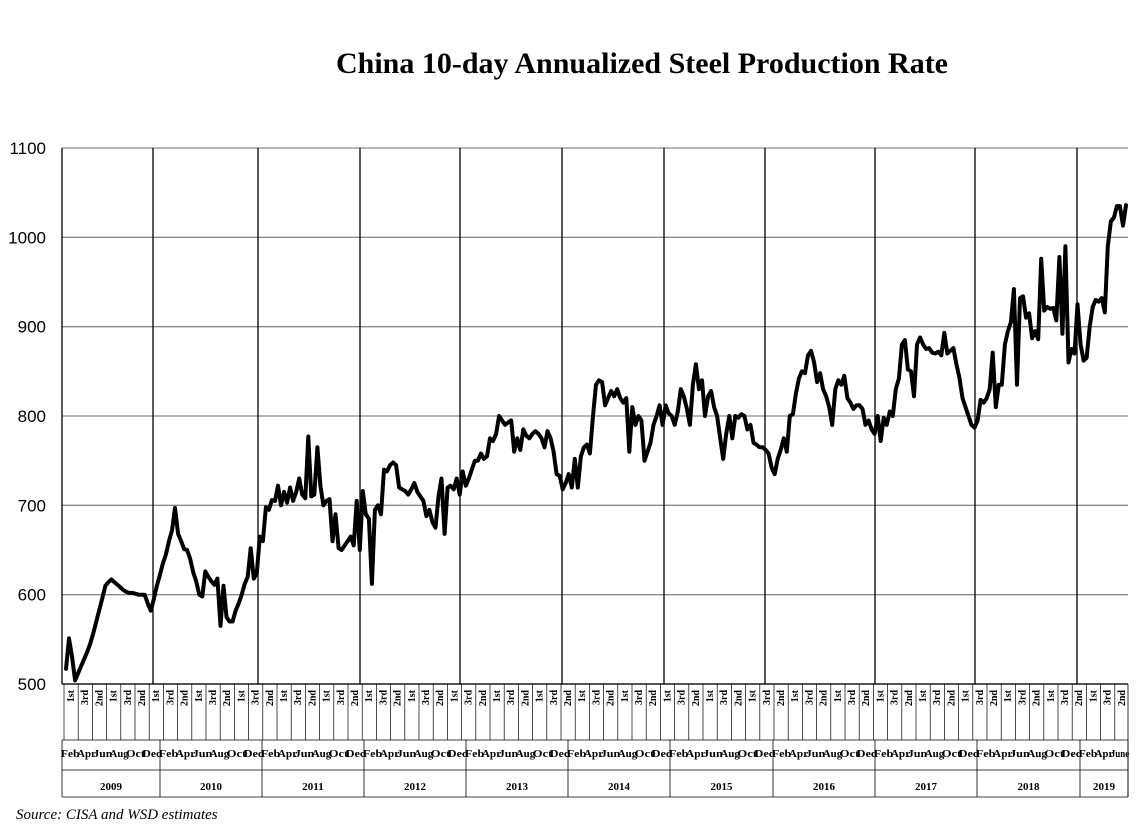 The image size is (1137, 826). What do you see at coordinates (32, 595) in the screenshot?
I see `y-tick-label: 600` at bounding box center [32, 595].